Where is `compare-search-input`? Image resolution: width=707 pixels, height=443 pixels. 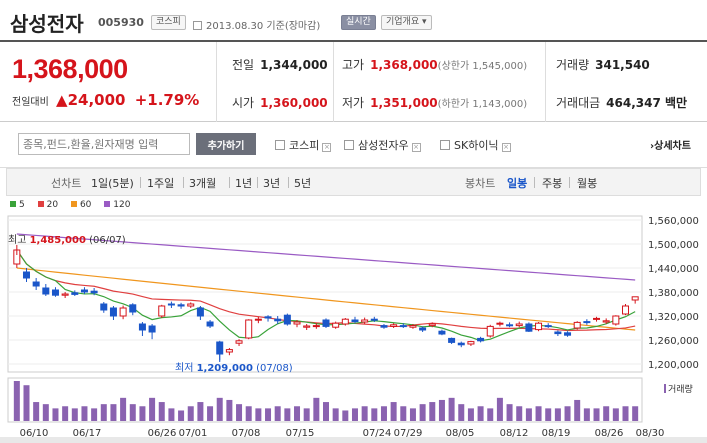 compare-search-input is located at coordinates (104, 144).